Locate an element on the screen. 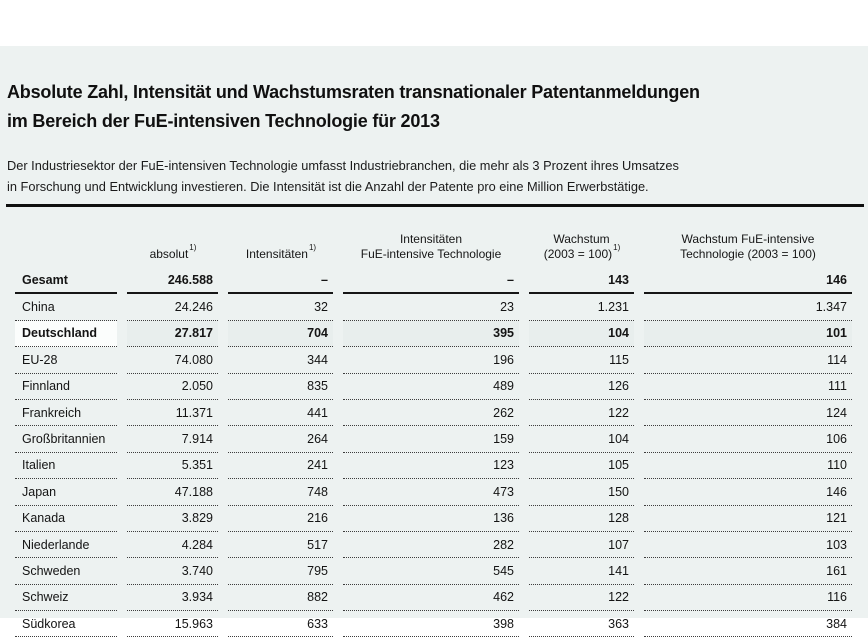  table-cell: 101 is located at coordinates (748, 334).